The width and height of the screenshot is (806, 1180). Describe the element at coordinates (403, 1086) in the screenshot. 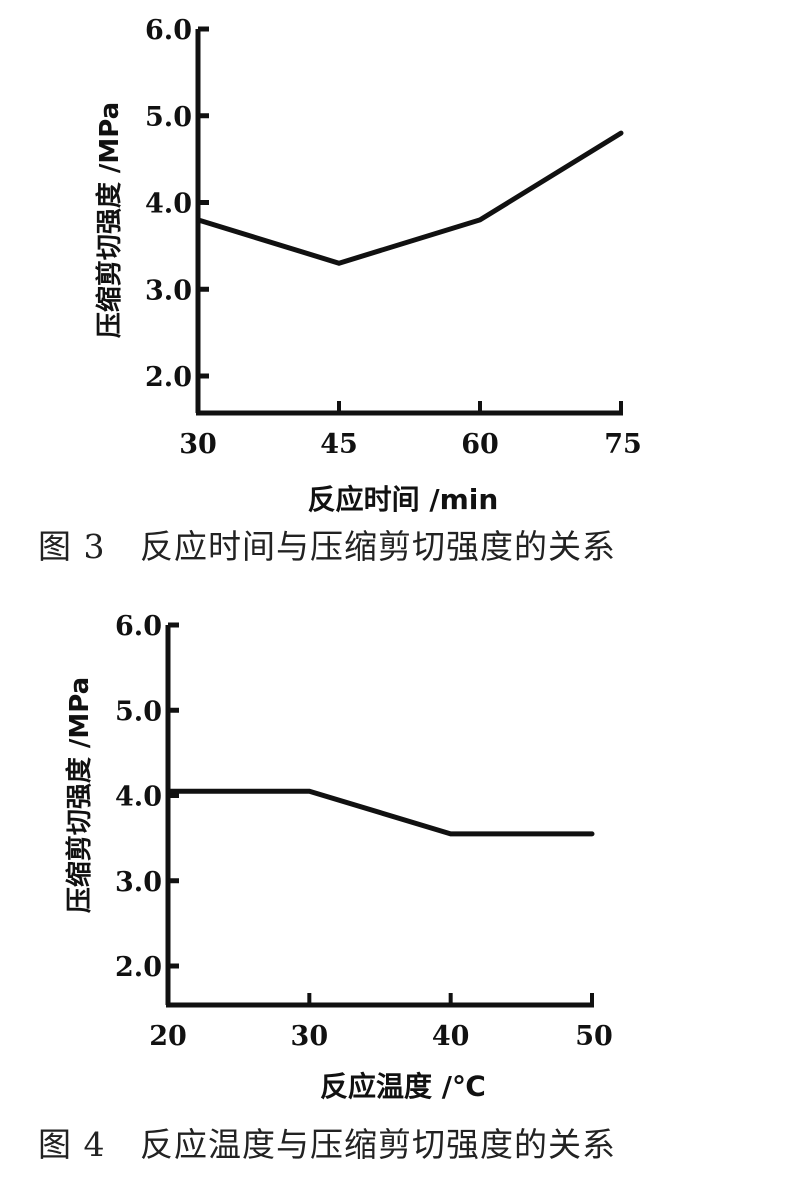

I see `x-axis-label: 反应温度 /℃` at that location.